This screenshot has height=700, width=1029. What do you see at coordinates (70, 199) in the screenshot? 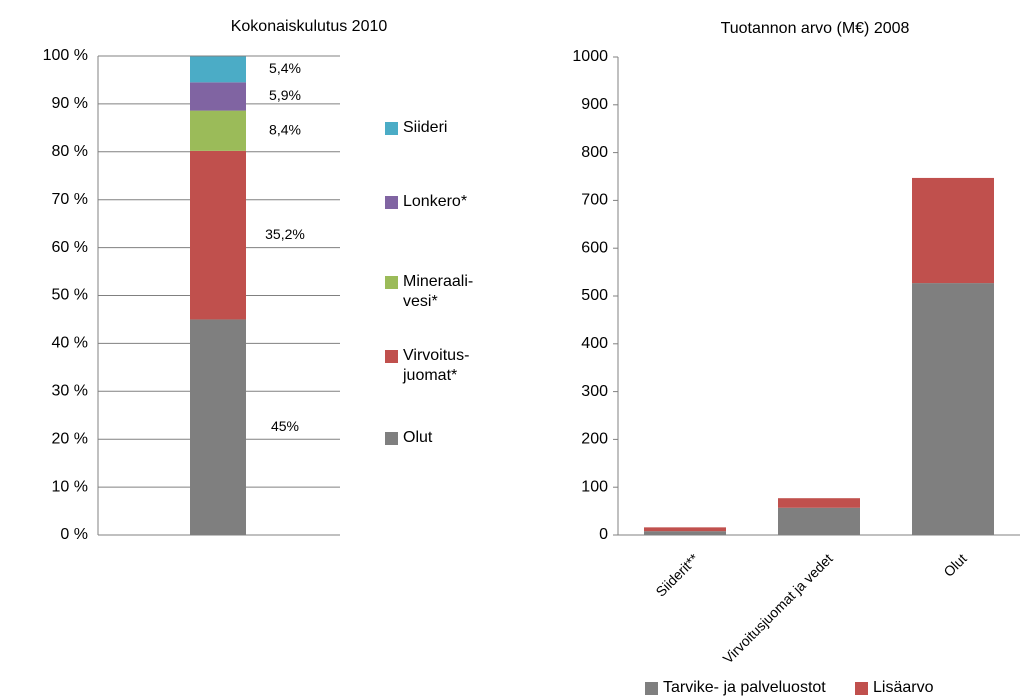
I see `y-tick-label: 70 %` at bounding box center [70, 199].